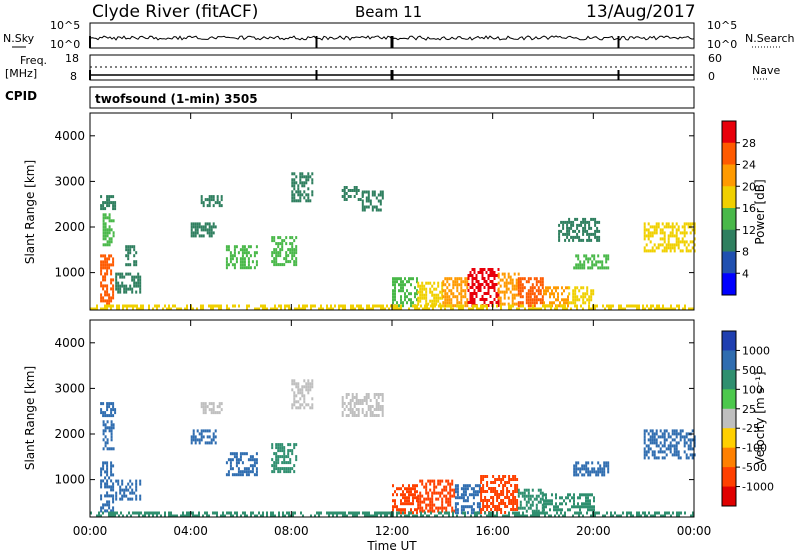 This screenshot has height=554, width=800. Describe the element at coordinates (729, 418) in the screenshot. I see `colorbar-frame` at that location.